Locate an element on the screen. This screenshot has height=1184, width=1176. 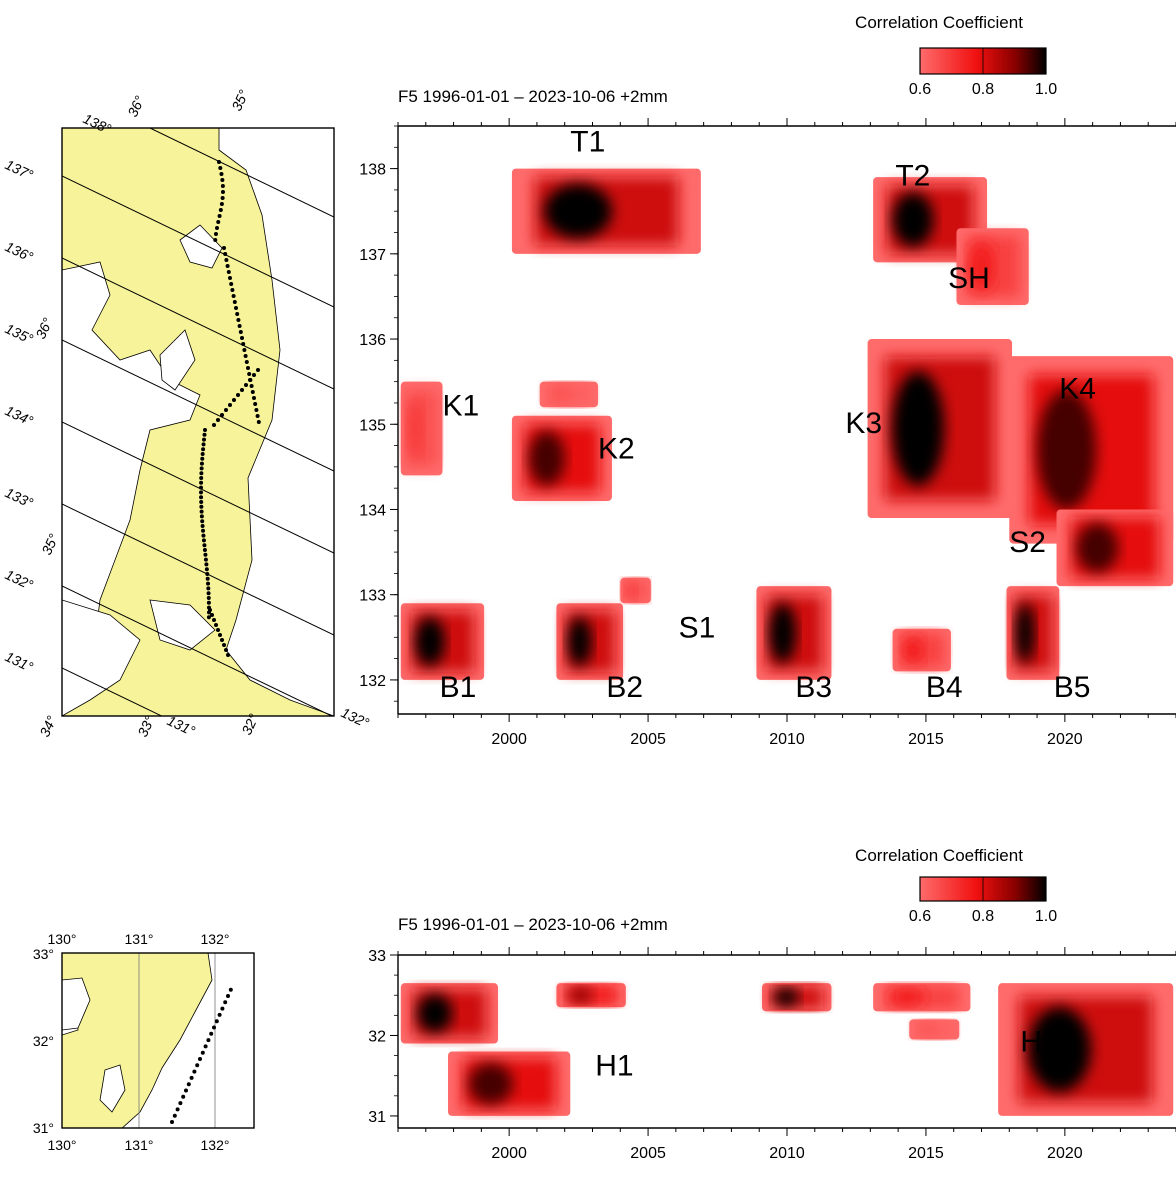
yatsushiro-sea is located at coordinates (76, 1004).